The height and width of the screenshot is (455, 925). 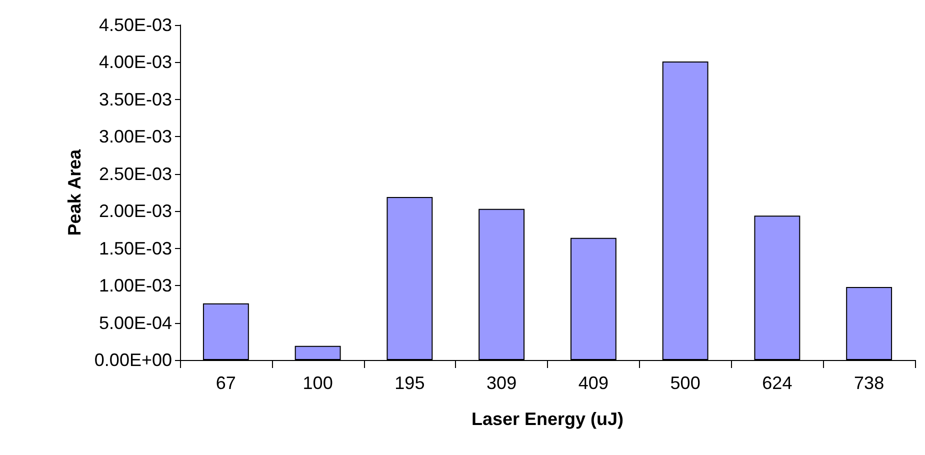 What do you see at coordinates (547, 419) in the screenshot?
I see `x-axis-title: Laser Energy (uJ)` at bounding box center [547, 419].